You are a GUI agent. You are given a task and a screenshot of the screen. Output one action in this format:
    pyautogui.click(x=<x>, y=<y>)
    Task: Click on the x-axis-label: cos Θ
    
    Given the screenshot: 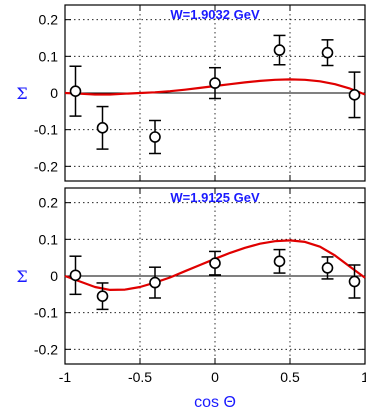 What is the action you would take?
    pyautogui.click(x=215, y=402)
    